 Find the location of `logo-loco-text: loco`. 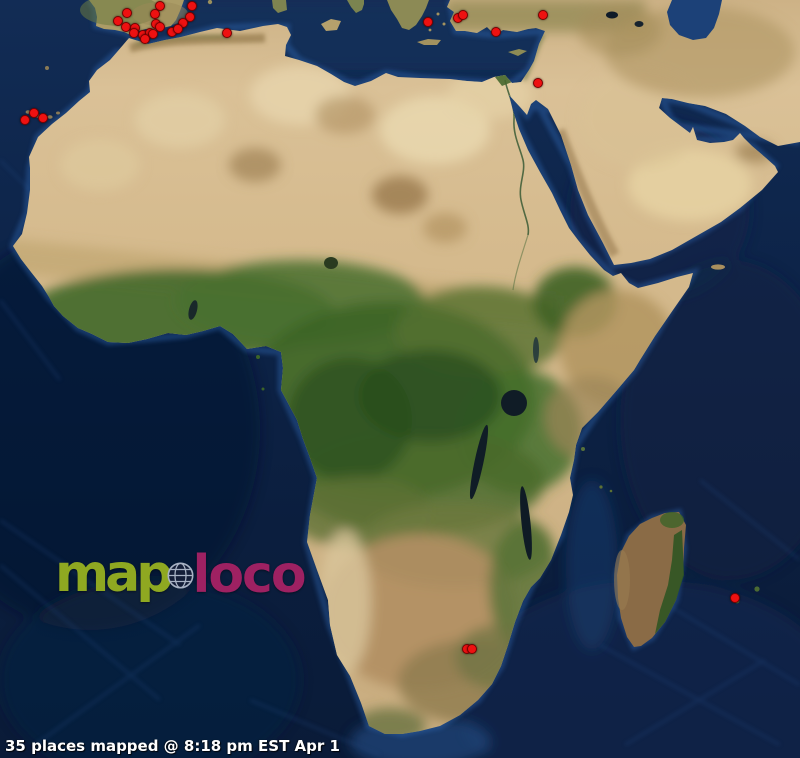

logo-loco-text: loco is located at coordinates (249, 575).